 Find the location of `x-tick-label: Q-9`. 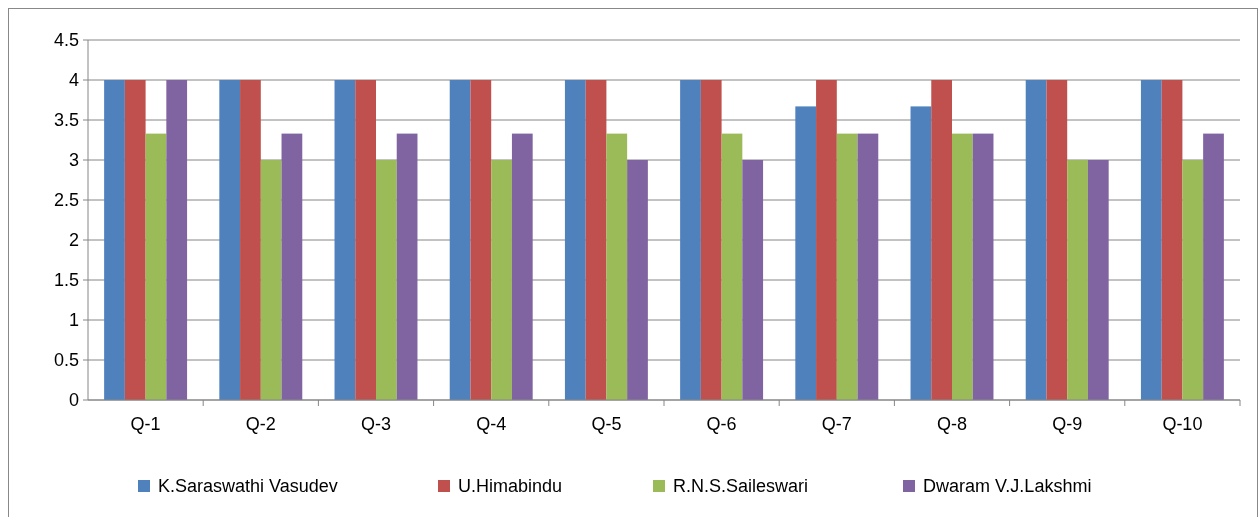

x-tick-label: Q-9 is located at coordinates (1067, 424).